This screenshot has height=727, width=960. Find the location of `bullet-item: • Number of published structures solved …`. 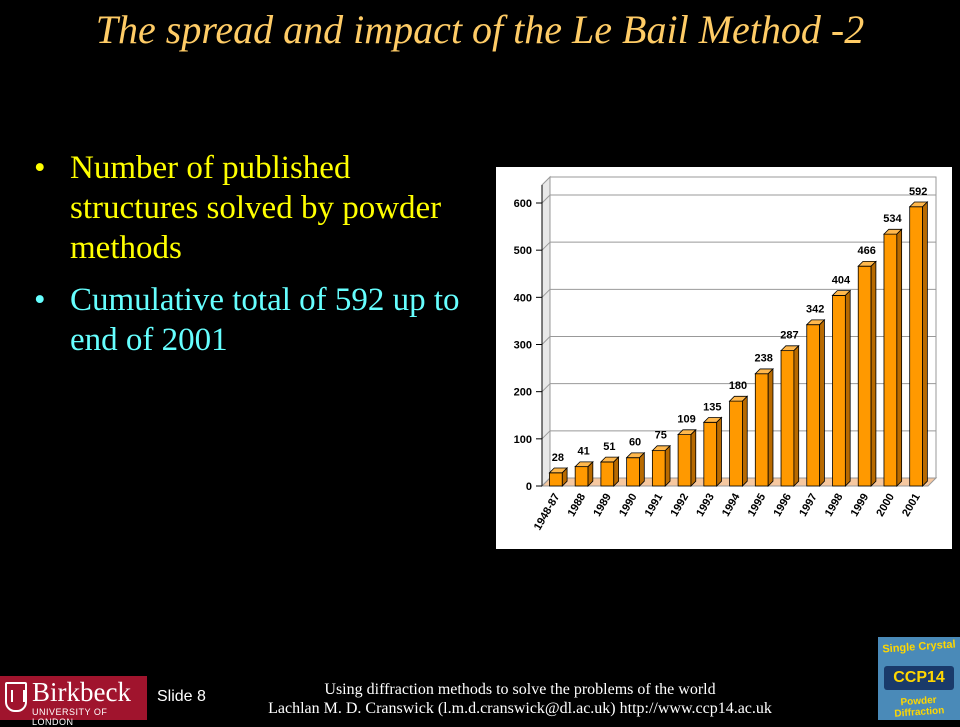

bullet-item: • Number of published structures solved … is located at coordinates (255, 208).